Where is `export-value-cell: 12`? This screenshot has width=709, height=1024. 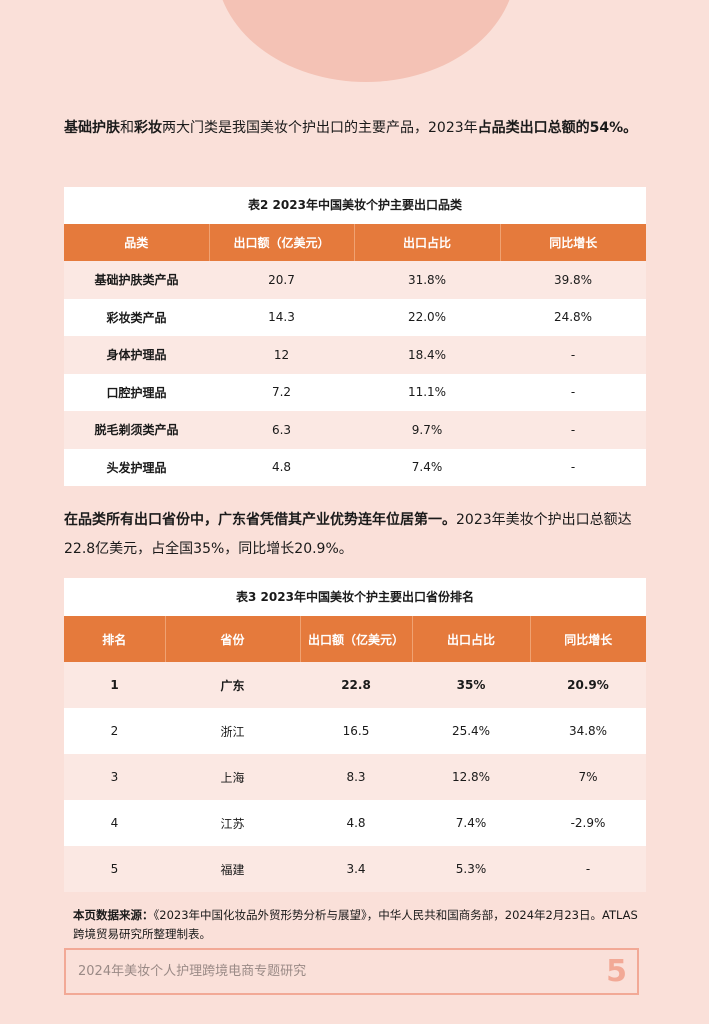
export-value-cell: 12 is located at coordinates (281, 355).